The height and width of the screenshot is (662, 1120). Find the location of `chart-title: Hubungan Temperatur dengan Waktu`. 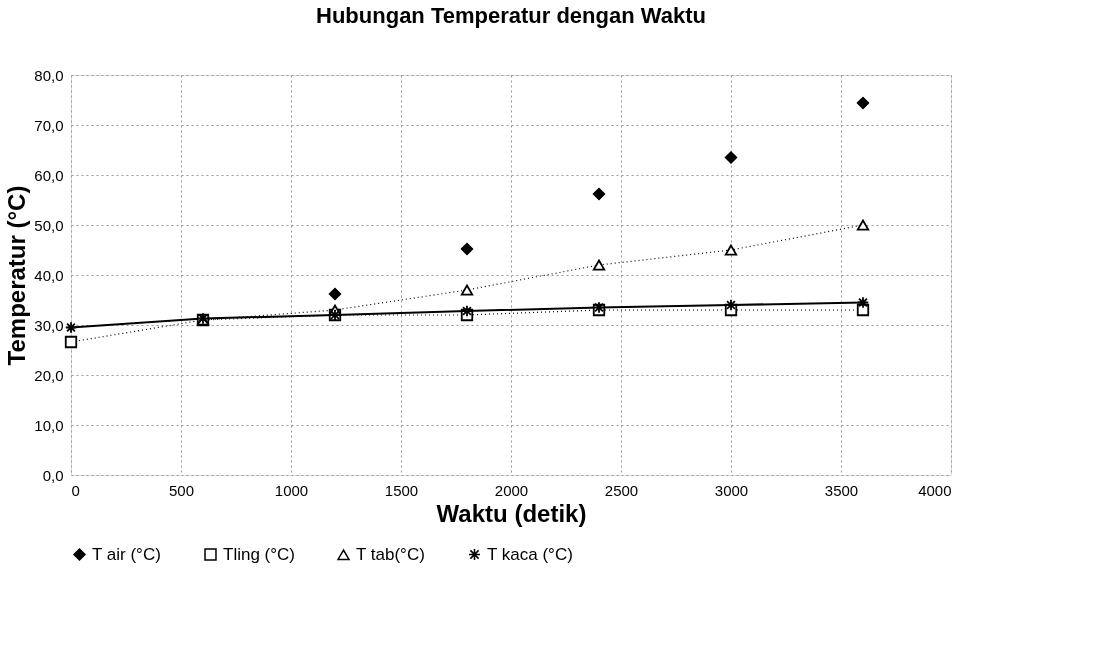

chart-title: Hubungan Temperatur dengan Waktu is located at coordinates (511, 15).